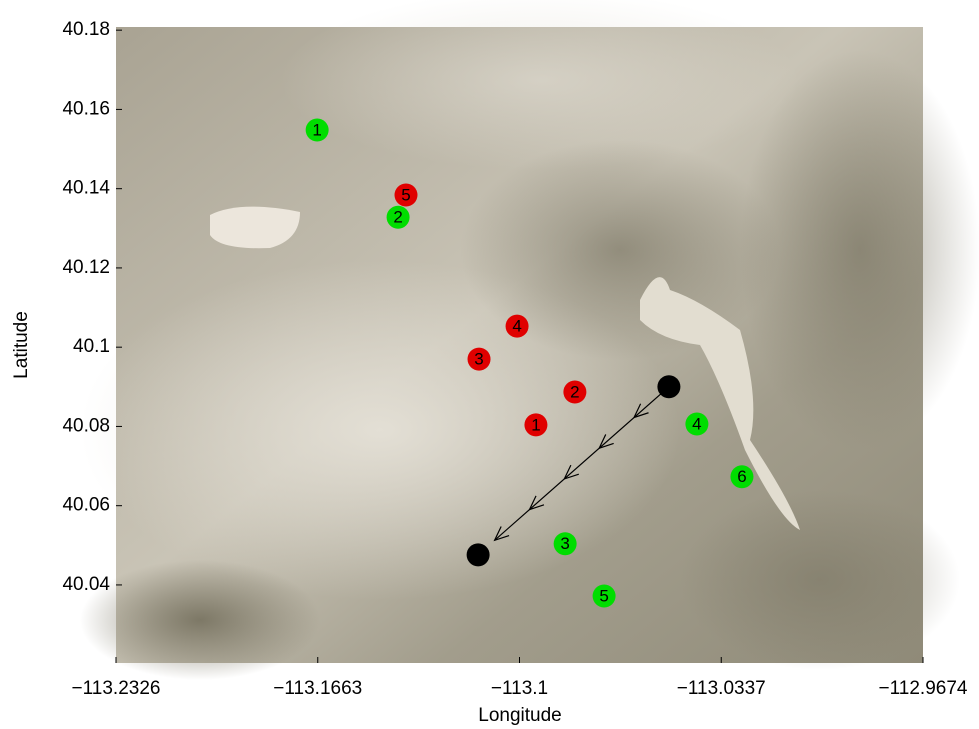 This screenshot has width=979, height=729. What do you see at coordinates (86, 505) in the screenshot?
I see `y-tick-label: 40.06` at bounding box center [86, 505].